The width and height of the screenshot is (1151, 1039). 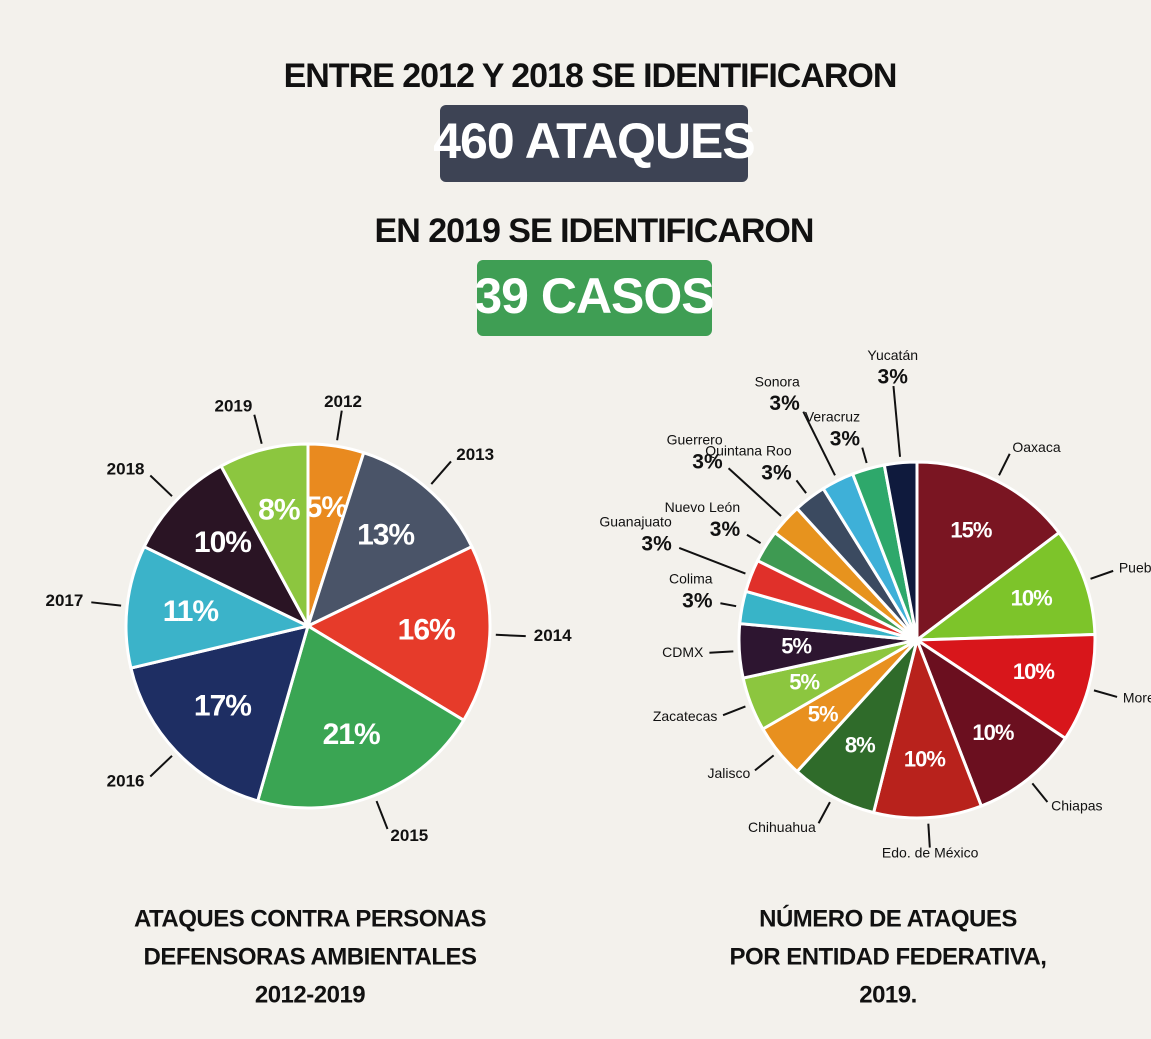 What do you see at coordinates (553, 635) in the screenshot?
I see `category-label: 2014` at bounding box center [553, 635].